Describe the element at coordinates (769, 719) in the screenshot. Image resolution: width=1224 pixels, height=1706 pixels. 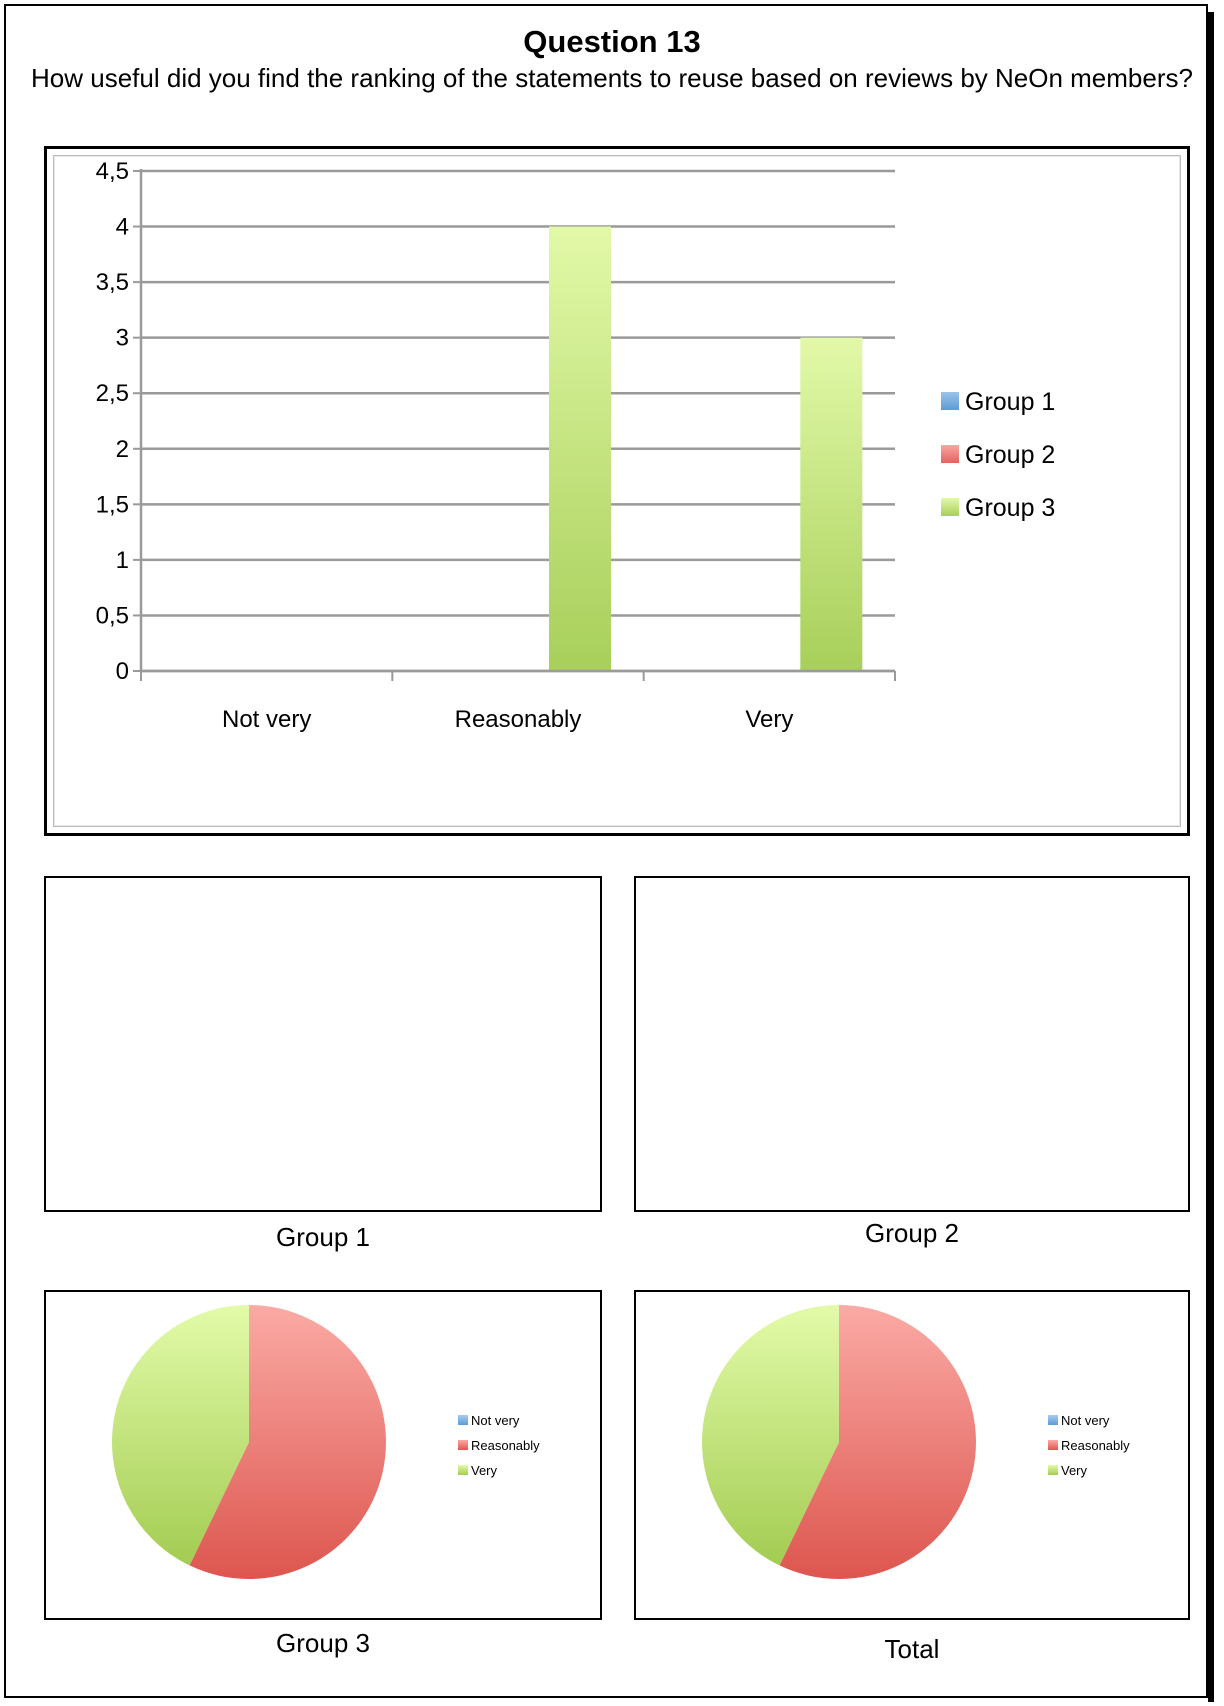
I see `x-tick-label: Very` at that location.